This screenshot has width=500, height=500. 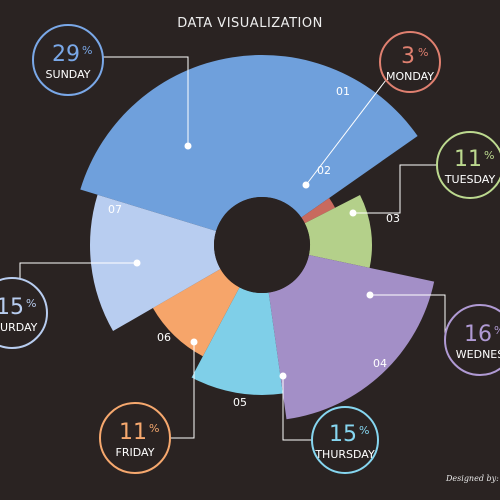 What do you see at coordinates (393, 218) in the screenshot?
I see `slice-number: 03` at bounding box center [393, 218].